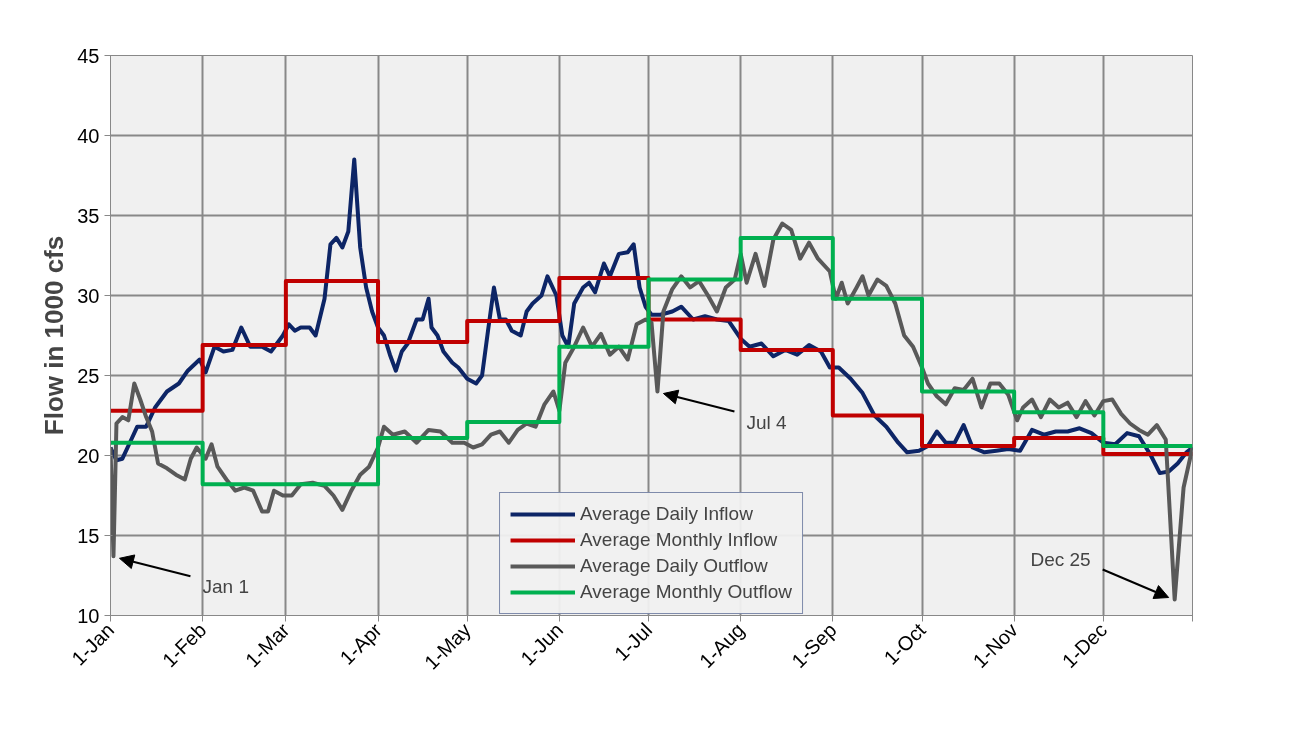  Describe the element at coordinates (1060, 559) in the screenshot. I see `annotation: Dec 25` at that location.